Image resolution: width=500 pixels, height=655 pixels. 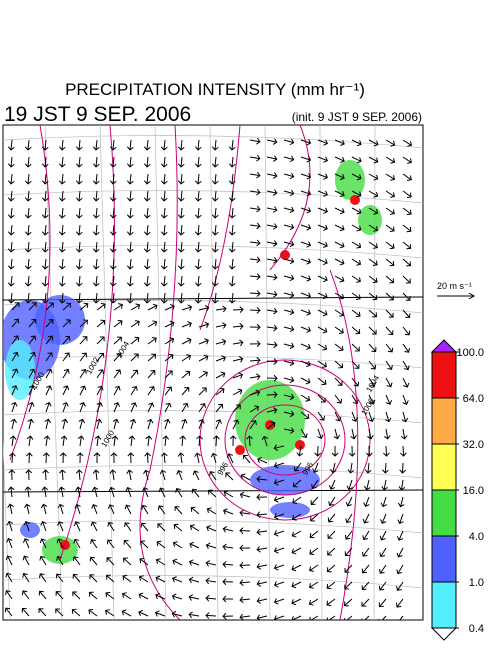 What do you see at coordinates (471, 296) in the screenshot?
I see `wind-scale-head` at bounding box center [471, 296].